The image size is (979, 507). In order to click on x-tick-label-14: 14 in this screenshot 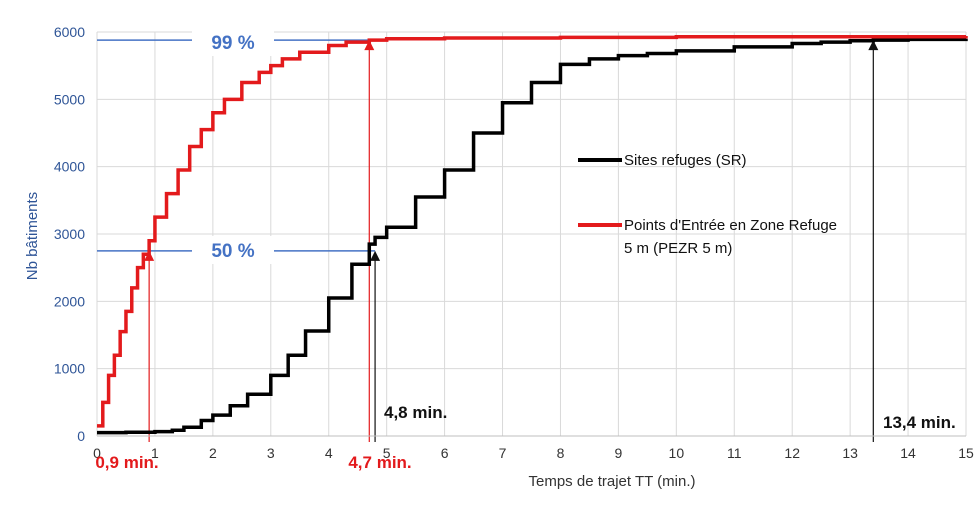, I will do `click(908, 453)`.